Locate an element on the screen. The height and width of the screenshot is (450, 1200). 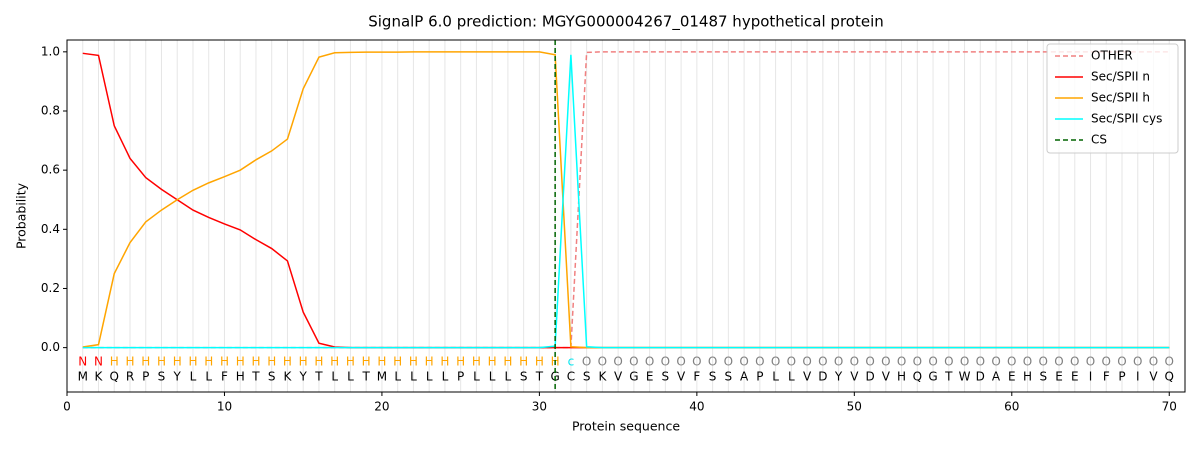
residue: Q is located at coordinates (1169, 377).